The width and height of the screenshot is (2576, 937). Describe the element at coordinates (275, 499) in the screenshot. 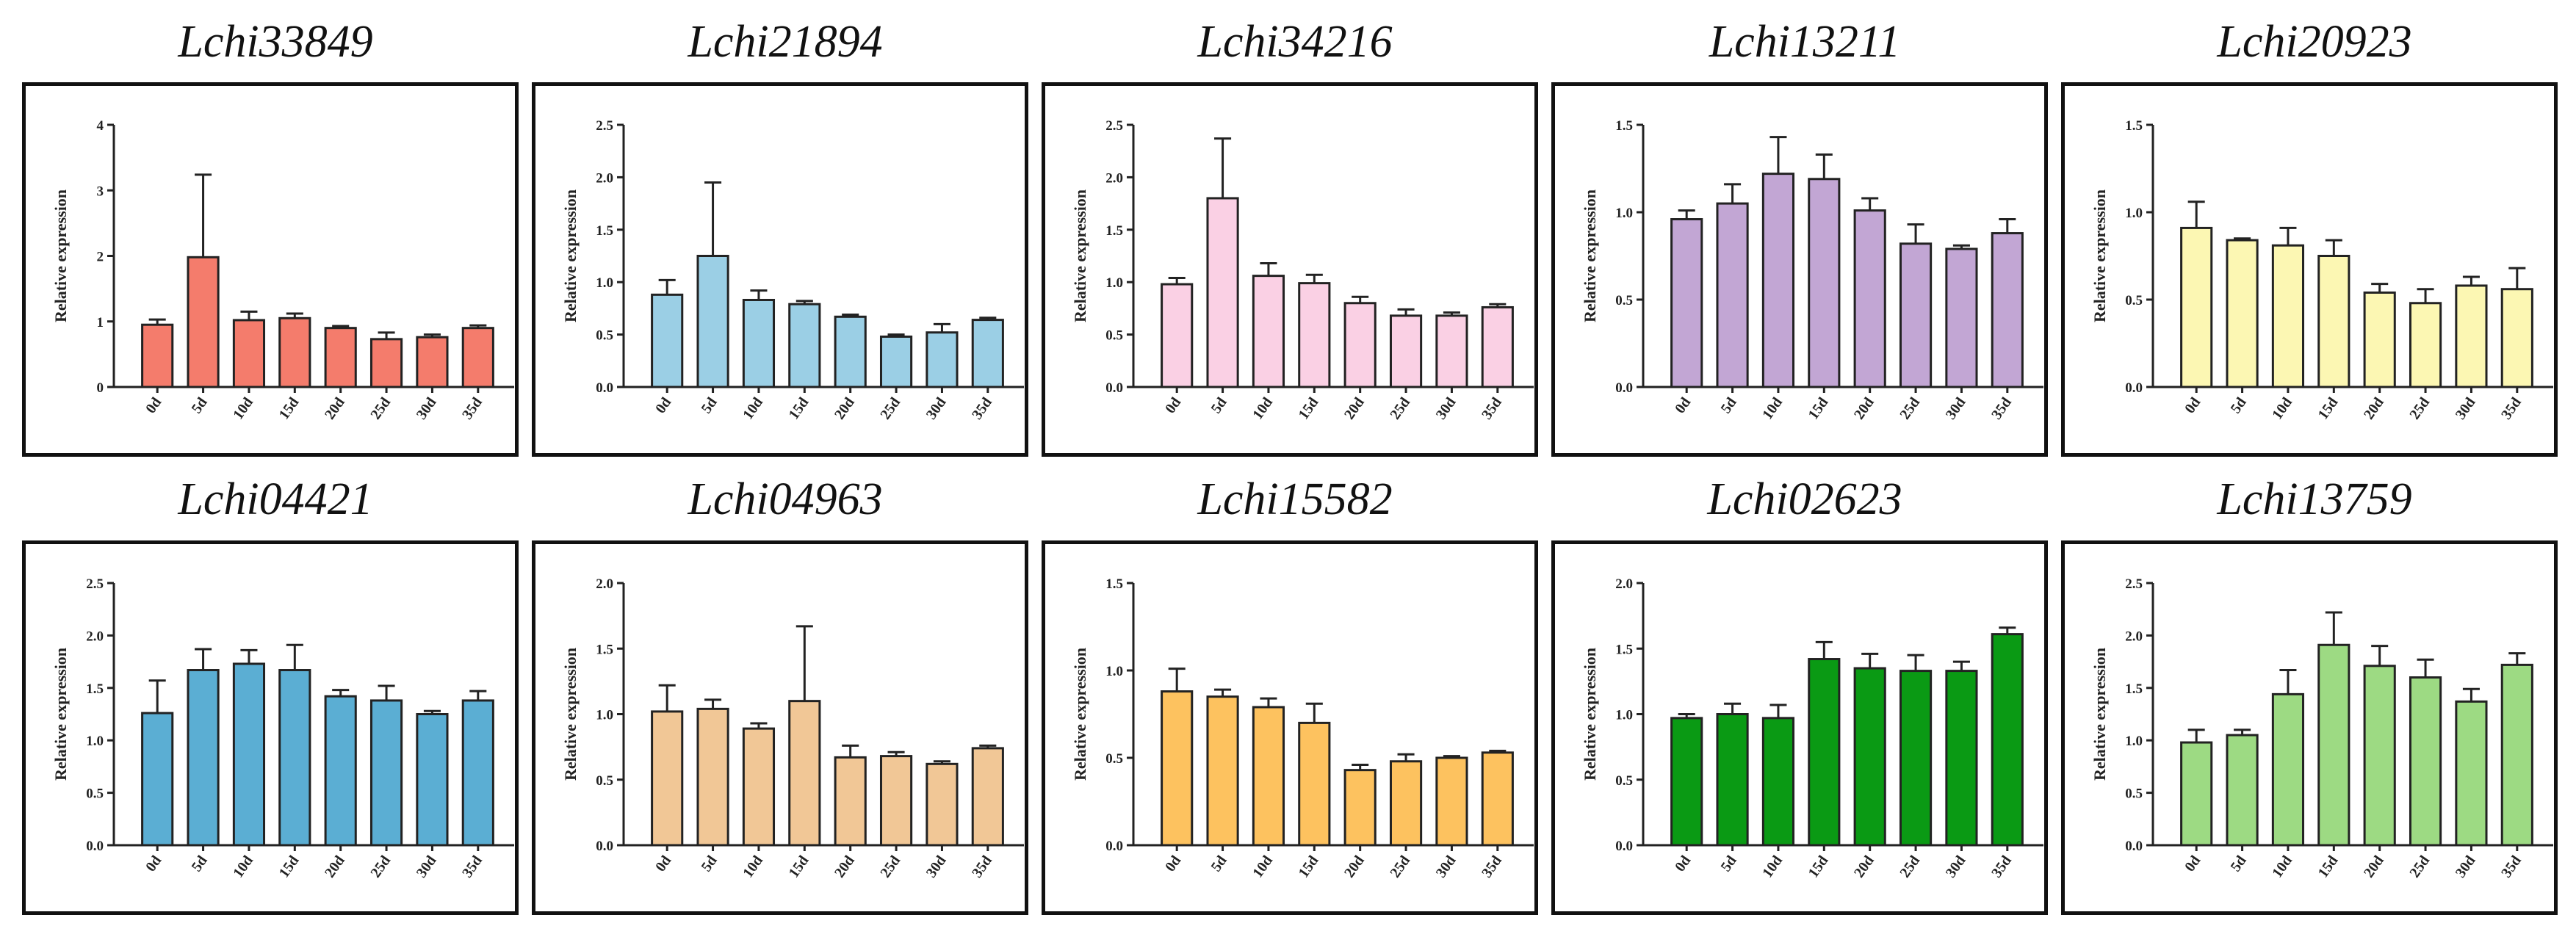

I see `chart-title: Lchi04421` at that location.